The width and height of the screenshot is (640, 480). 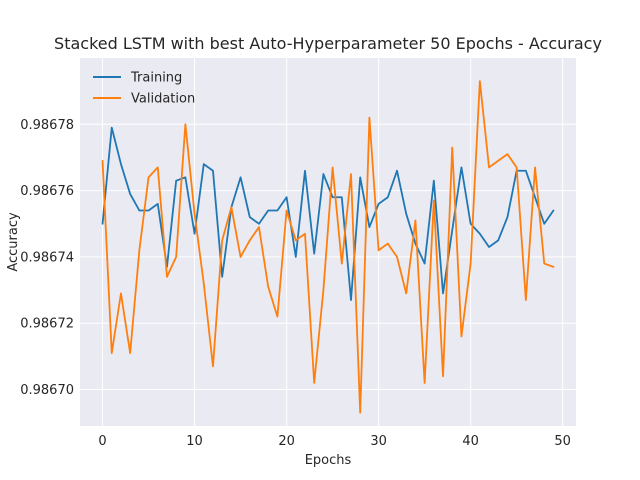 What do you see at coordinates (562, 441) in the screenshot?
I see `x-tick-label: 50` at bounding box center [562, 441].